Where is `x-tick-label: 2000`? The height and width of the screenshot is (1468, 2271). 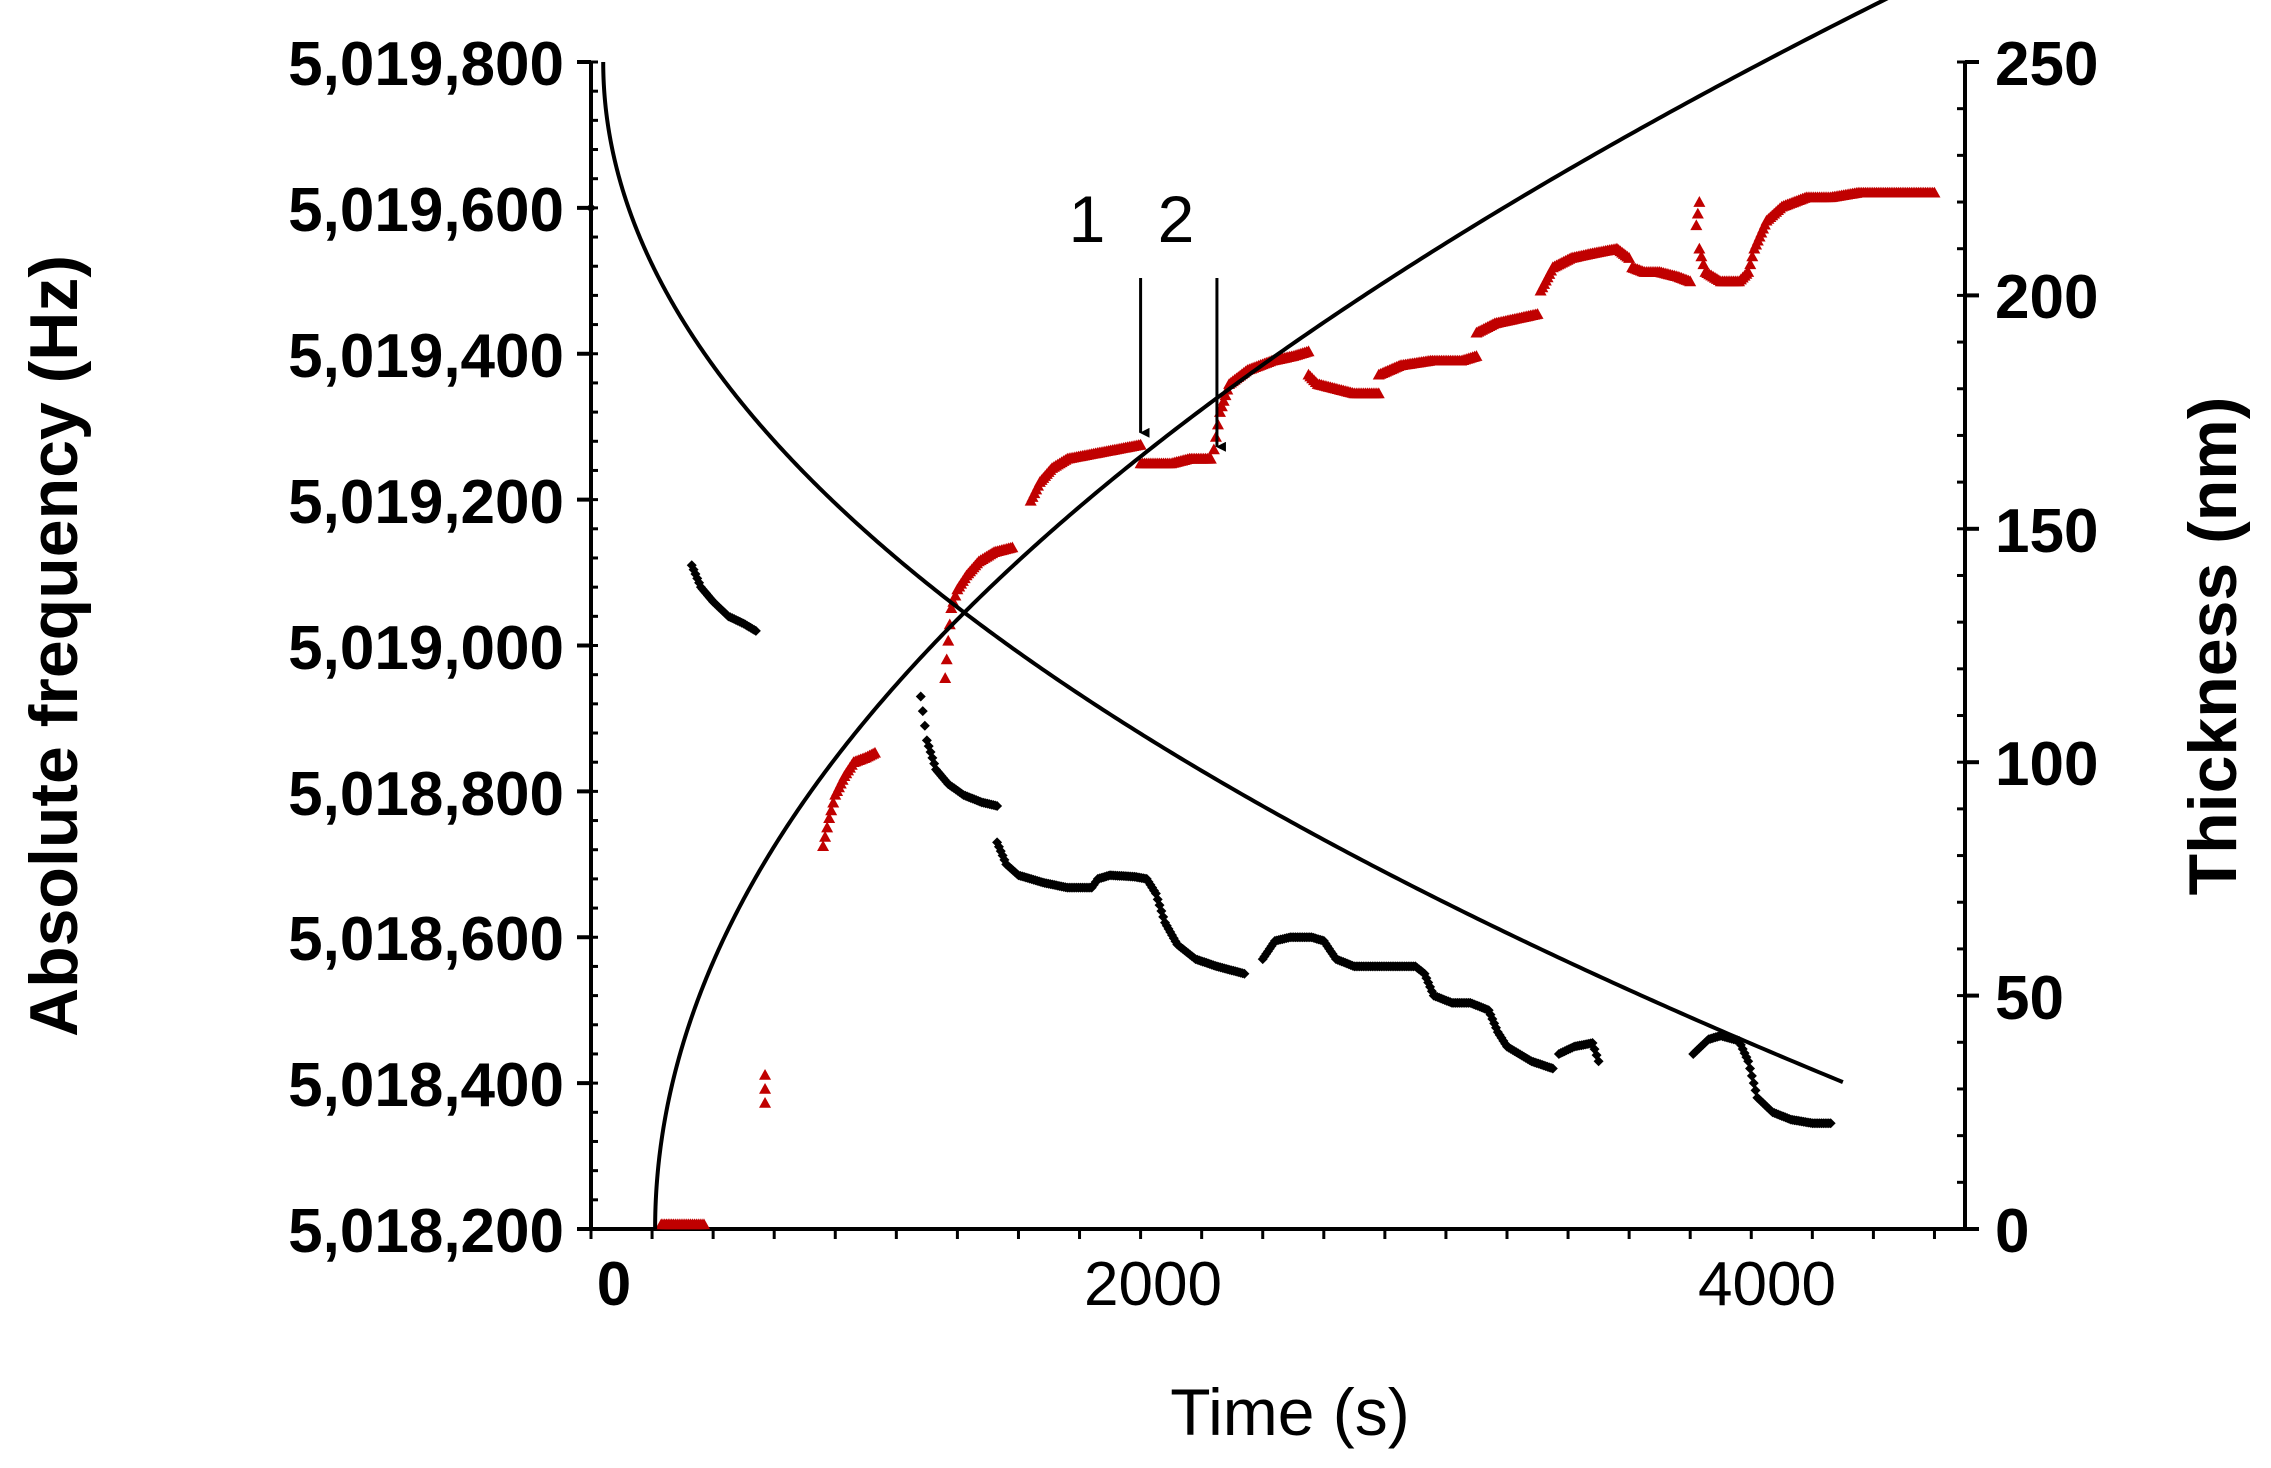 x-tick-label: 2000 is located at coordinates (1153, 1284).